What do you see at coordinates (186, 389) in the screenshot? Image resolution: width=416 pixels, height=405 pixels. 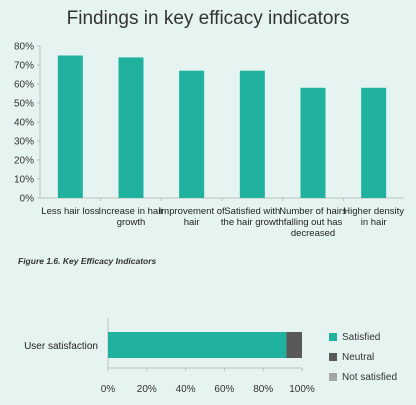 I see `x-tick-label: 40%` at bounding box center [186, 389].